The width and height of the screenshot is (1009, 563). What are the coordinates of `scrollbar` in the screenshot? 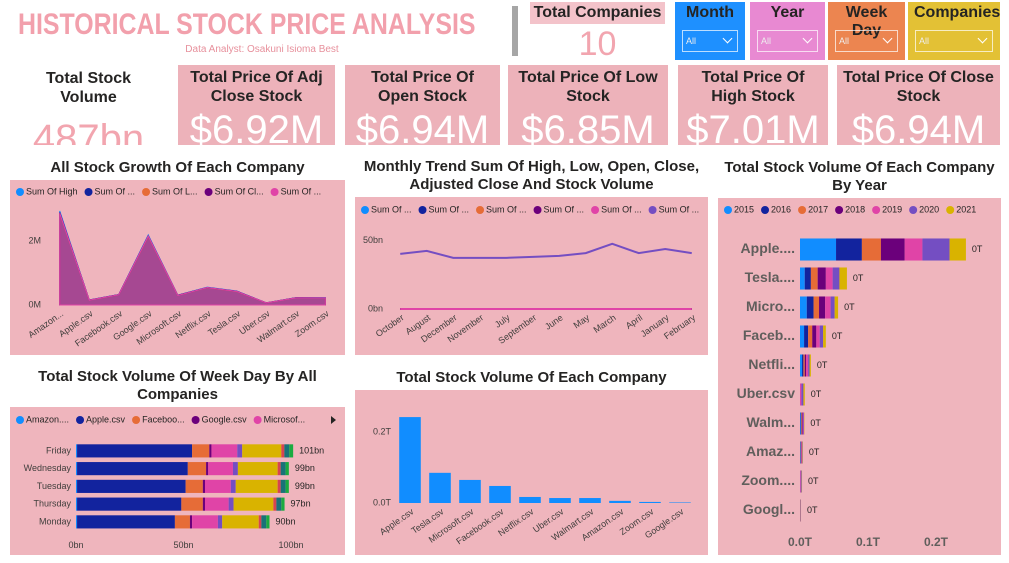 It's located at (515, 31).